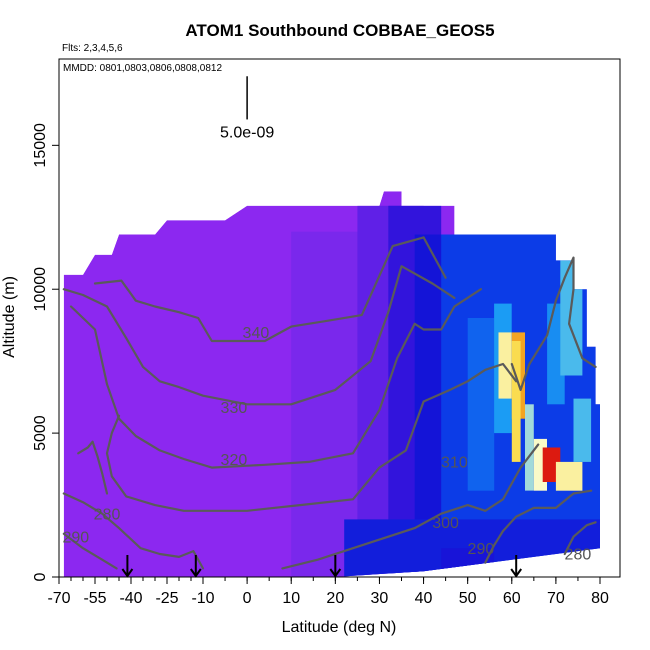 Image resolution: width=650 pixels, height=650 pixels. Describe the element at coordinates (600, 598) in the screenshot. I see `x-tick-label-13: 80` at that location.